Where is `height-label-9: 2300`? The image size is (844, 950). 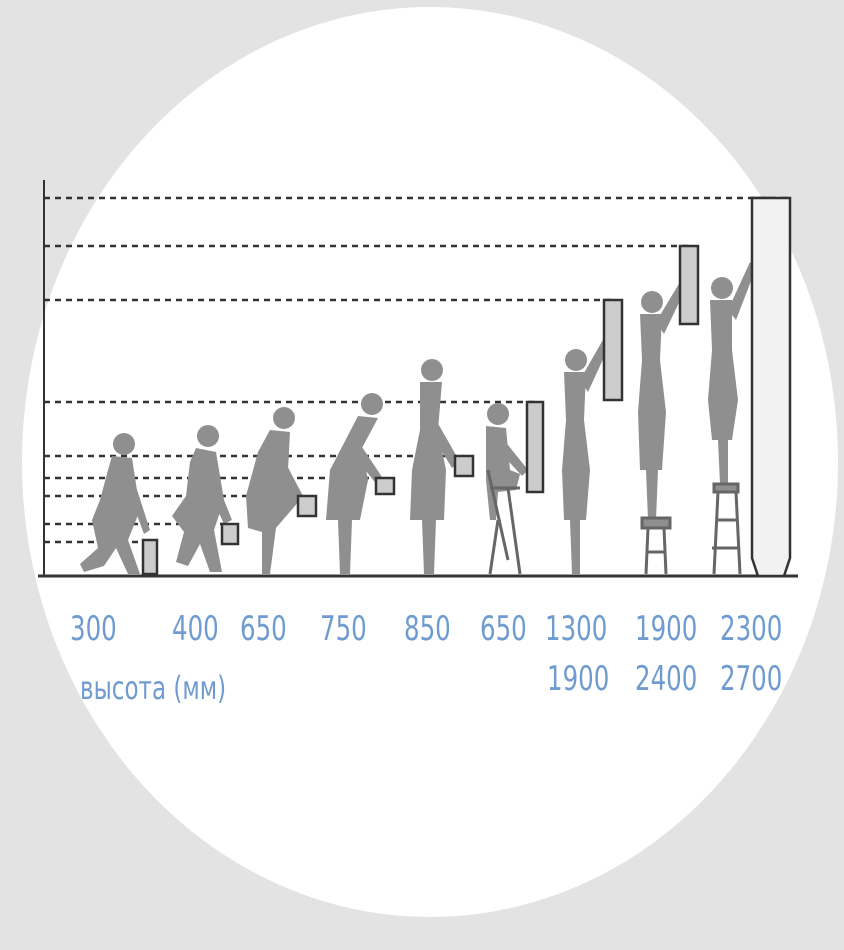
height-label-9: 2300 is located at coordinates (751, 629).